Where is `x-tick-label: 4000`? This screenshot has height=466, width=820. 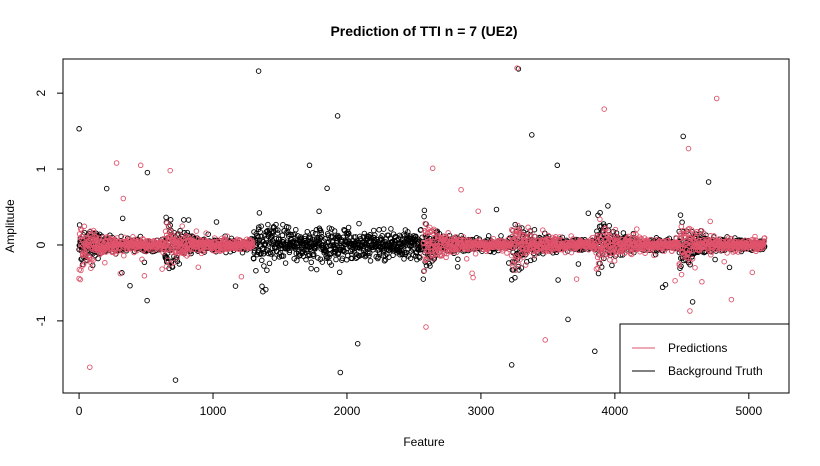
x-tick-label: 4000 is located at coordinates (615, 411).